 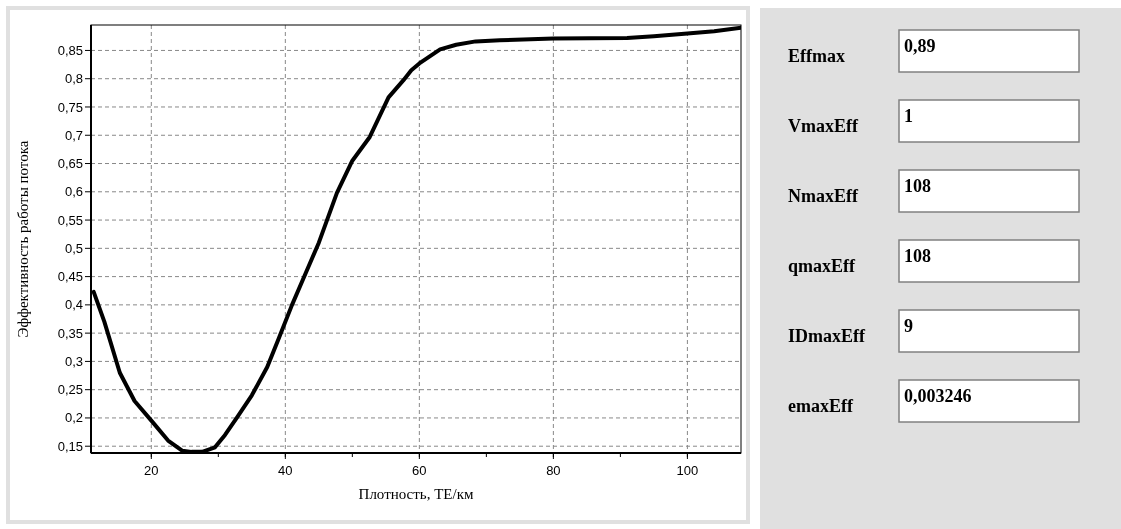 What do you see at coordinates (816, 56) in the screenshot?
I see `category-label: Effmax` at bounding box center [816, 56].